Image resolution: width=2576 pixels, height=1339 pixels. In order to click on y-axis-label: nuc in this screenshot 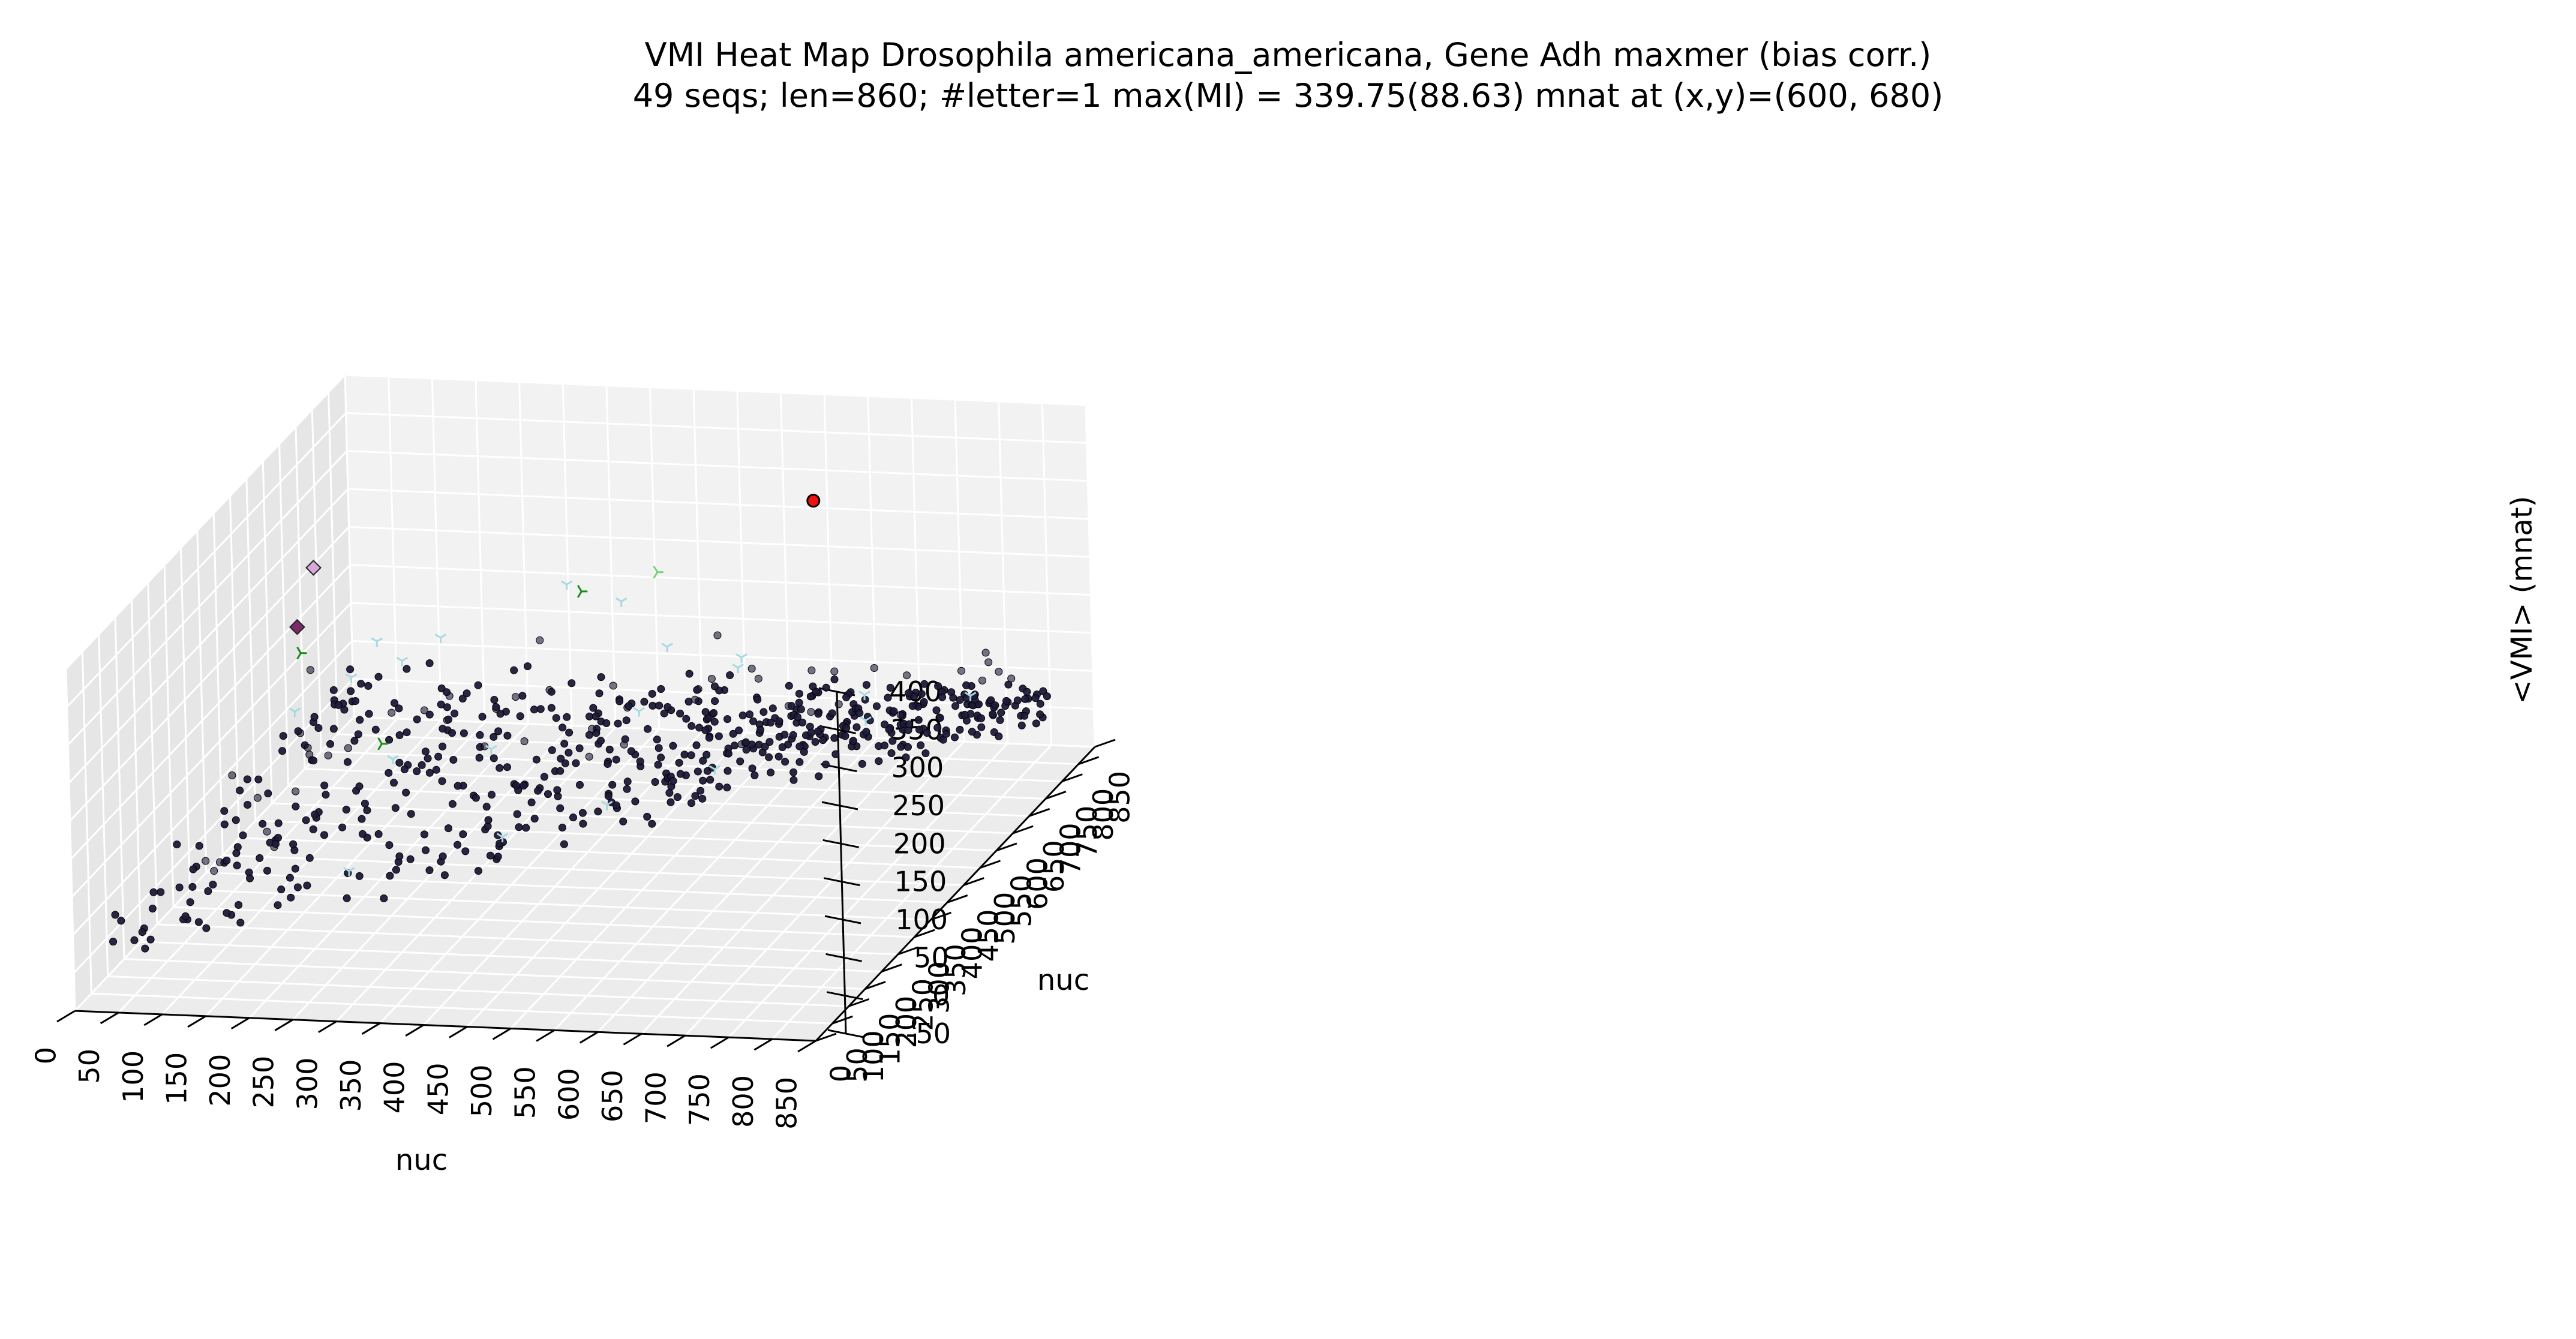, I will do `click(1063, 980)`.